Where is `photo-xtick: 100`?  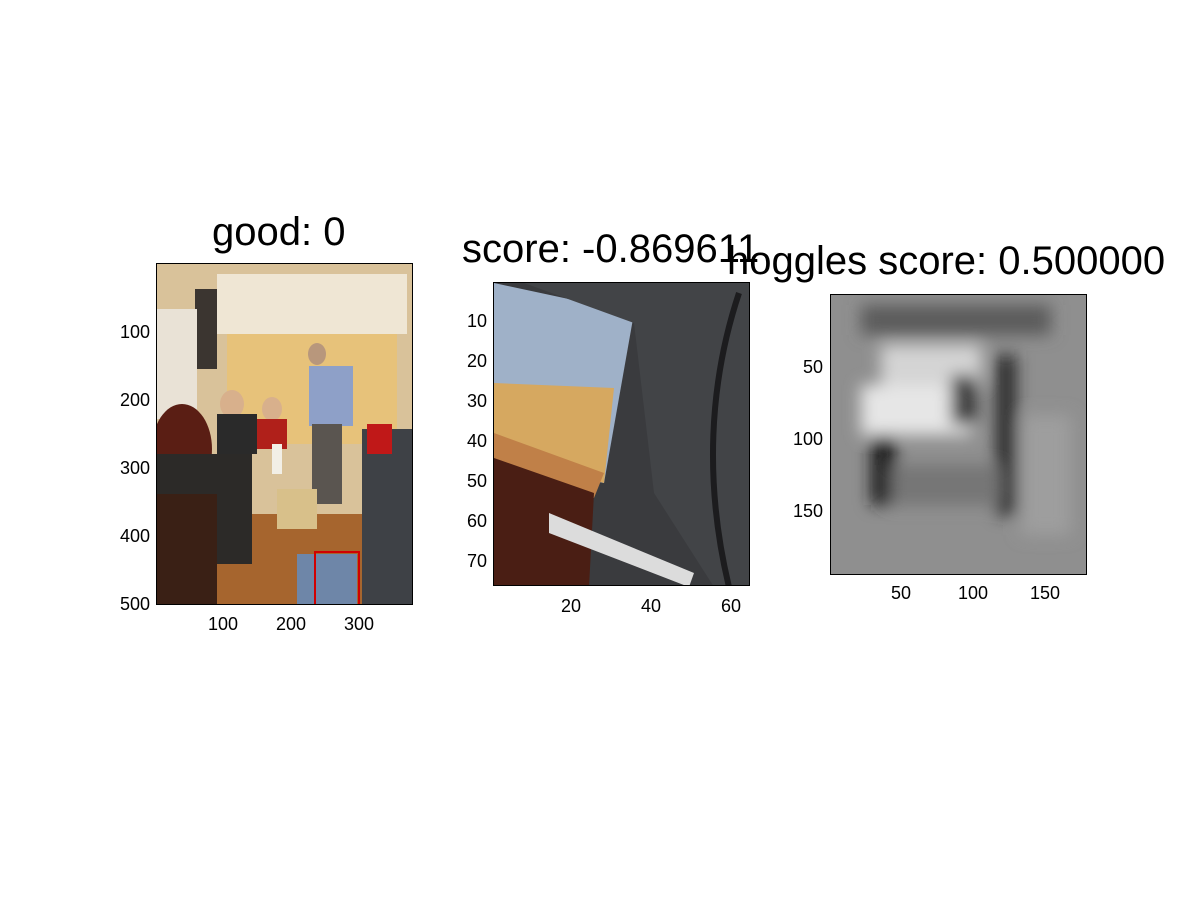 photo-xtick: 100 is located at coordinates (223, 624).